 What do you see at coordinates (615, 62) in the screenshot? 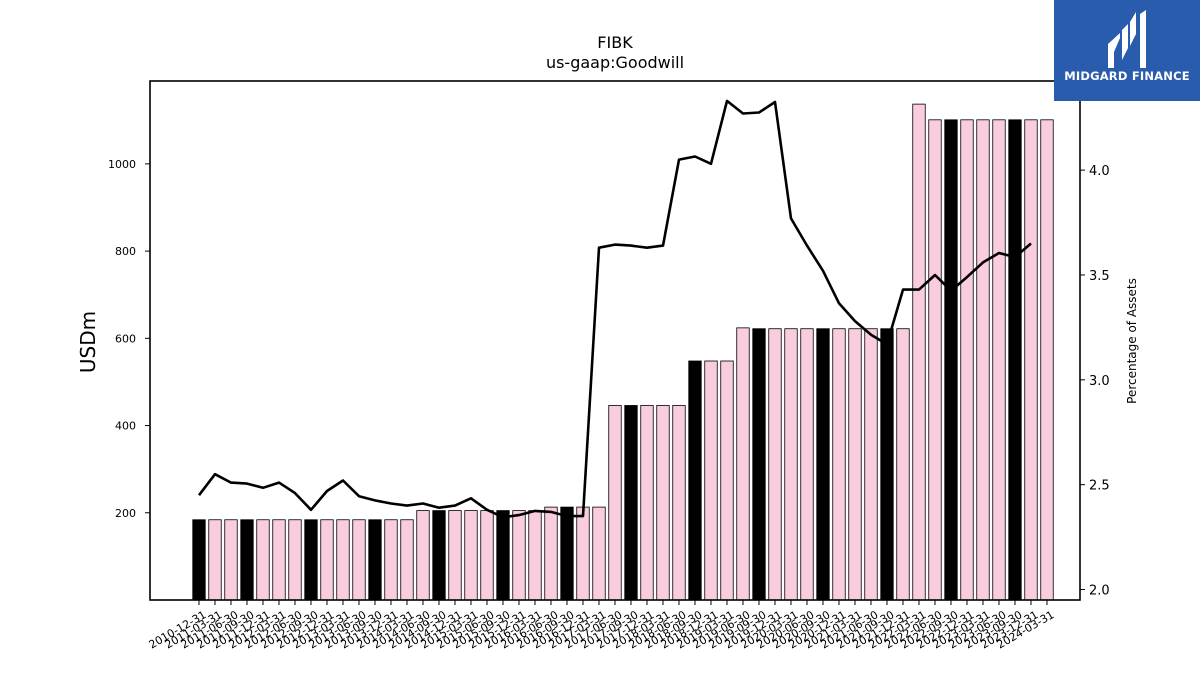
I see `chart-subtitle: us-gaap:Goodwill` at bounding box center [615, 62].